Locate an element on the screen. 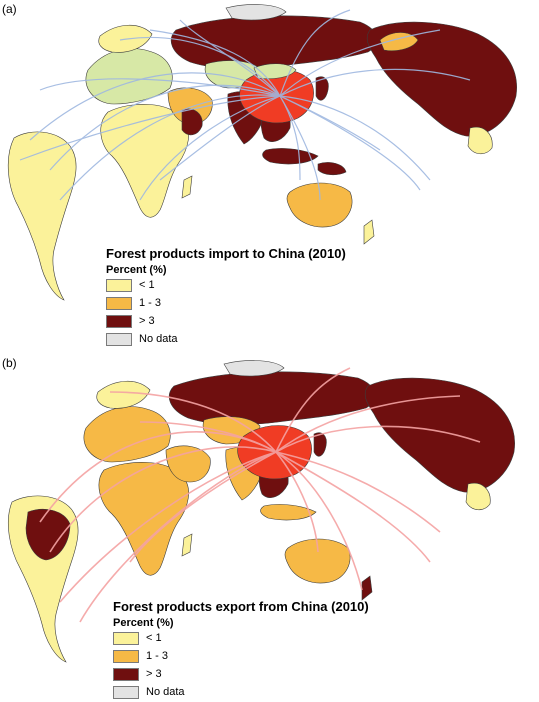 The width and height of the screenshot is (539, 702). brazil is located at coordinates (48, 535).